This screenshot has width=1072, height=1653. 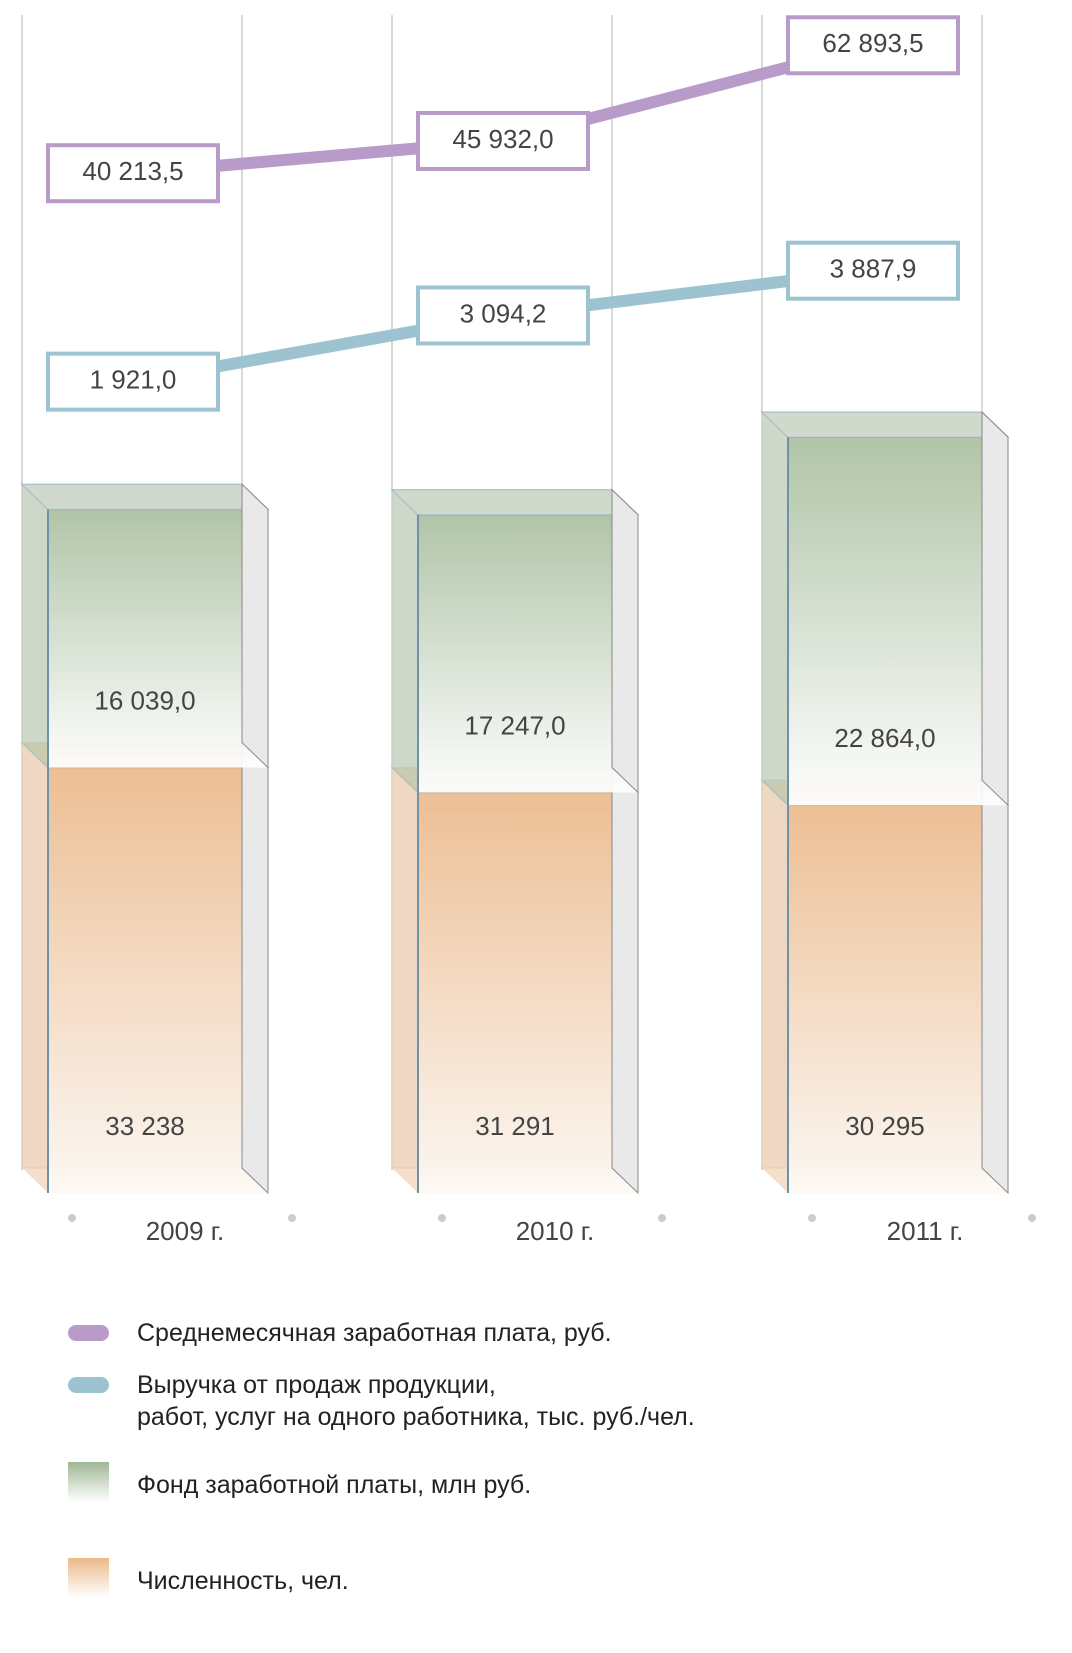 I want to click on data-label: 30 295, so click(x=885, y=1126).